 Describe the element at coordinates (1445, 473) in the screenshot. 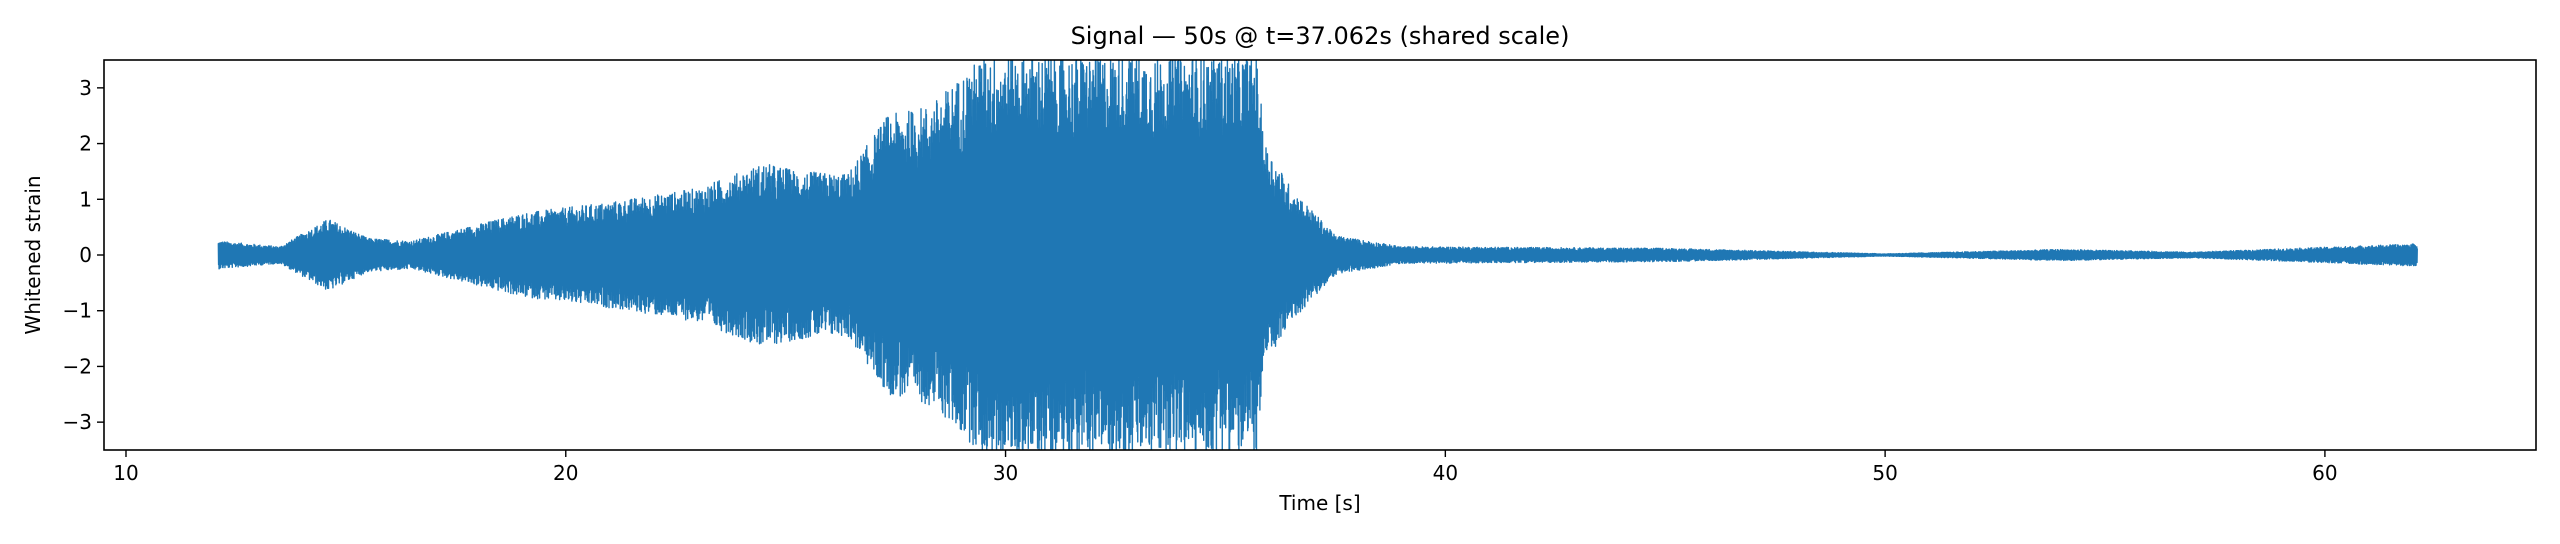

I see `x-tick-label: 40` at that location.